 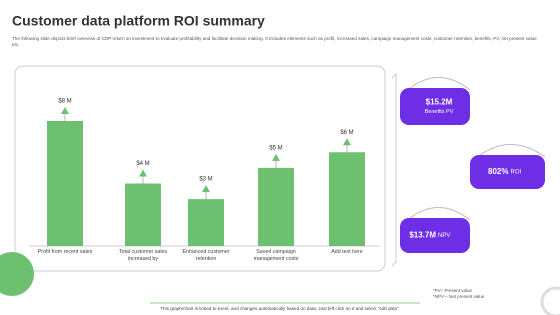 What do you see at coordinates (439, 112) in the screenshot?
I see `kpi-label: Benefits PV` at bounding box center [439, 112].